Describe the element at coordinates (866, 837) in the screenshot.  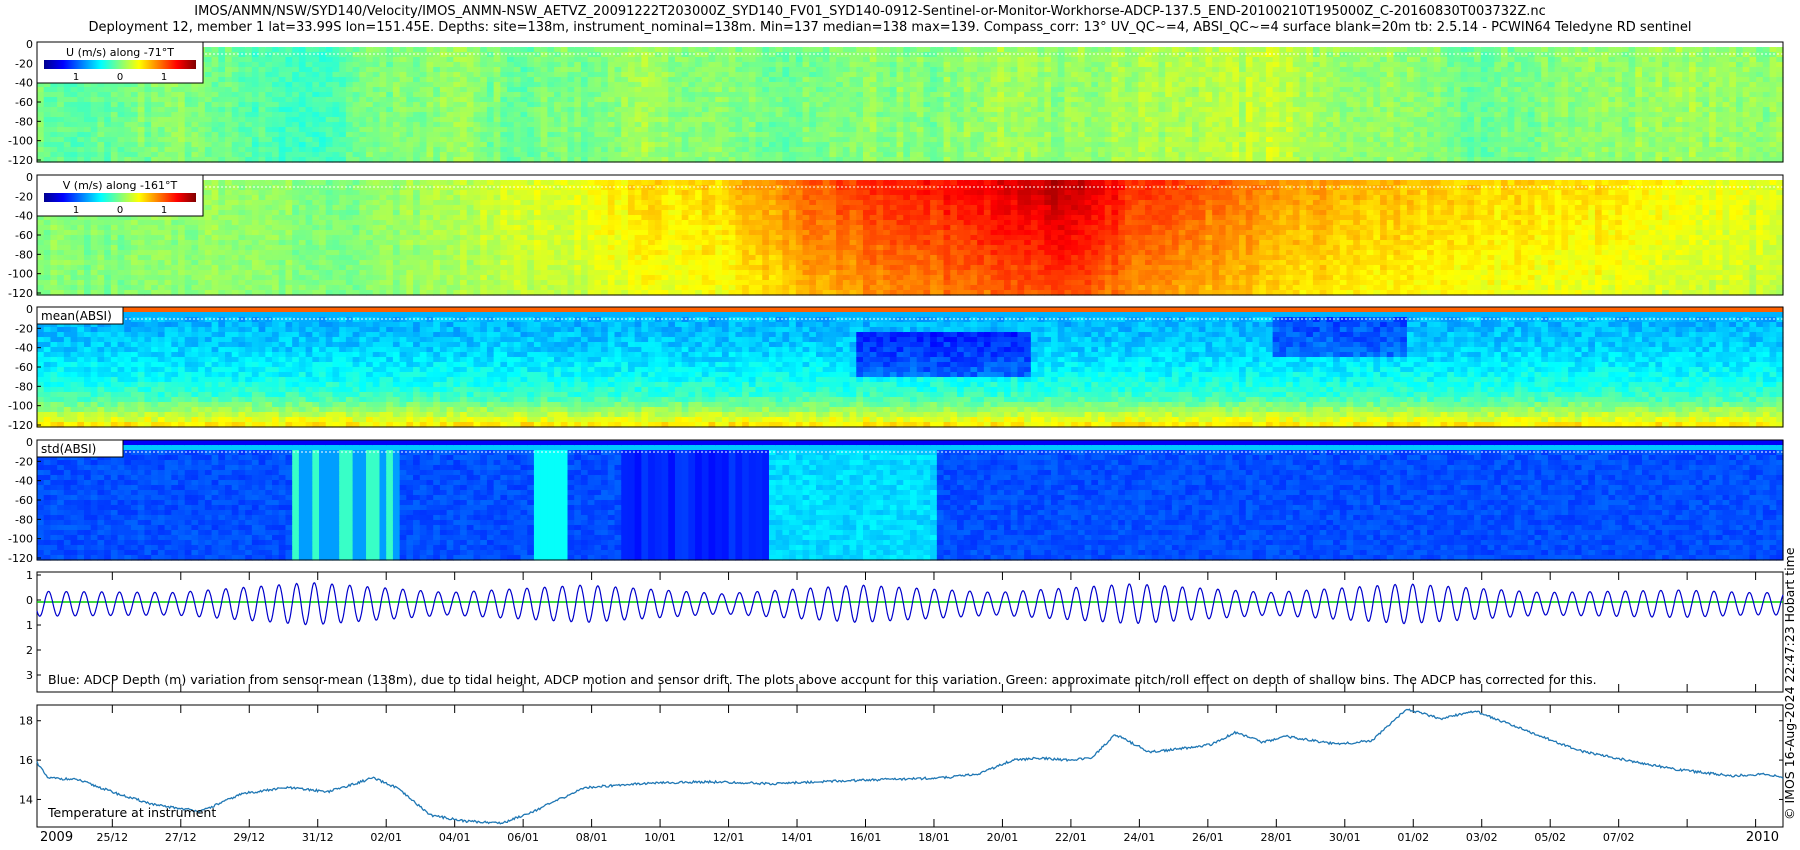
I see `x-tick-label: 16/01` at that location.